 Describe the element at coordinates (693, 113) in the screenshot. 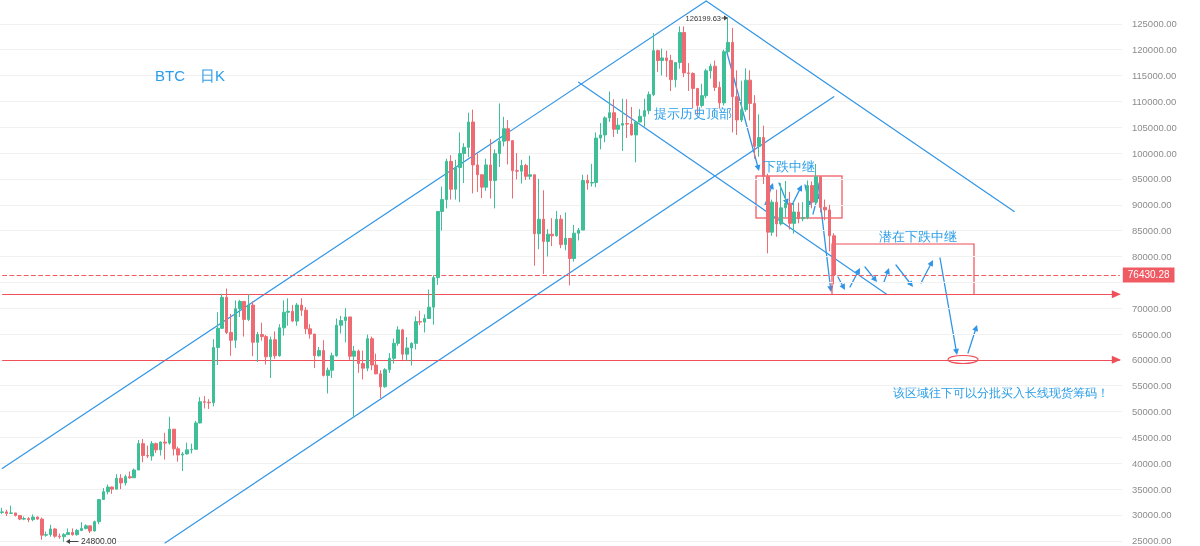

I see `annotation: 提示历史顶部` at that location.